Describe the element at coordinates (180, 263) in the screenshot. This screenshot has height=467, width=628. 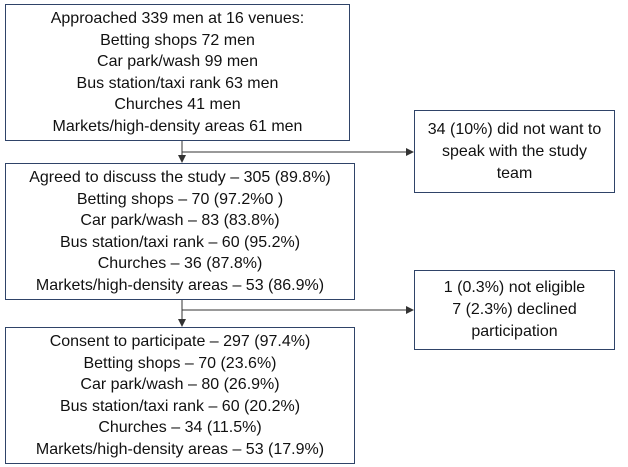
I see `agreed-churches: Churches – 36 (87.8%)` at that location.